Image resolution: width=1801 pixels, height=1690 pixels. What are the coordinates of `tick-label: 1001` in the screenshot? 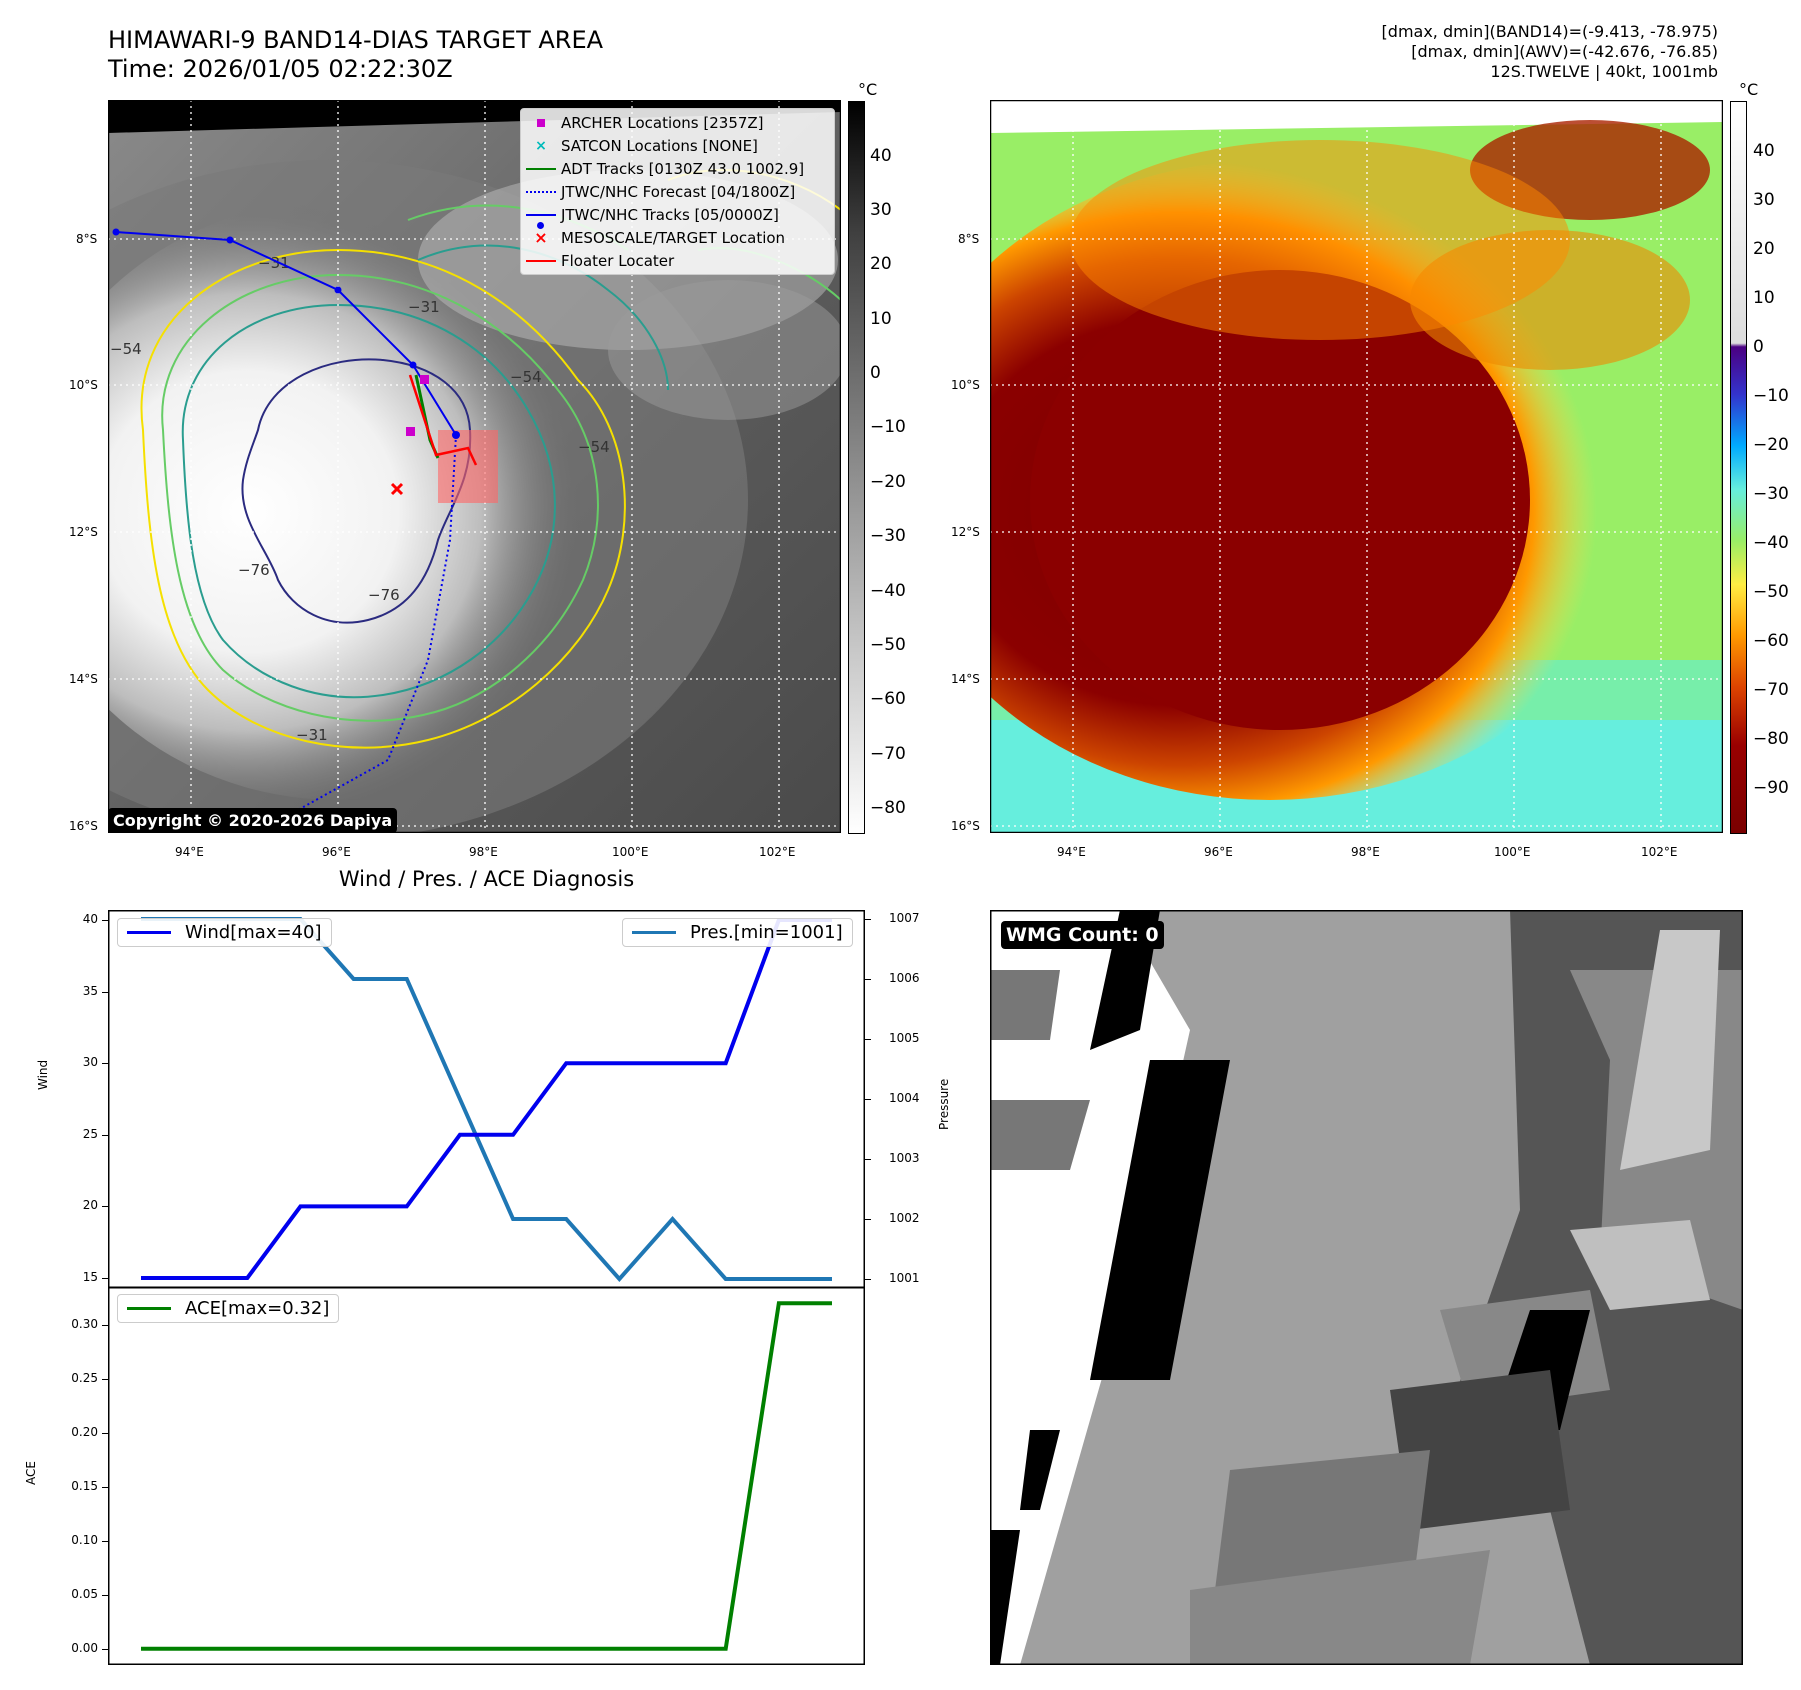 It's located at (904, 1278).